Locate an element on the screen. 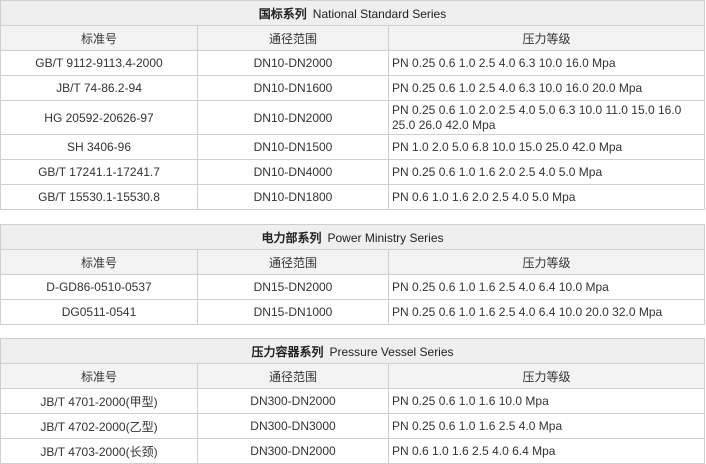 Image resolution: width=706 pixels, height=464 pixels. table-title: 压力容器系列 Pressure Vessel Series is located at coordinates (352, 351).